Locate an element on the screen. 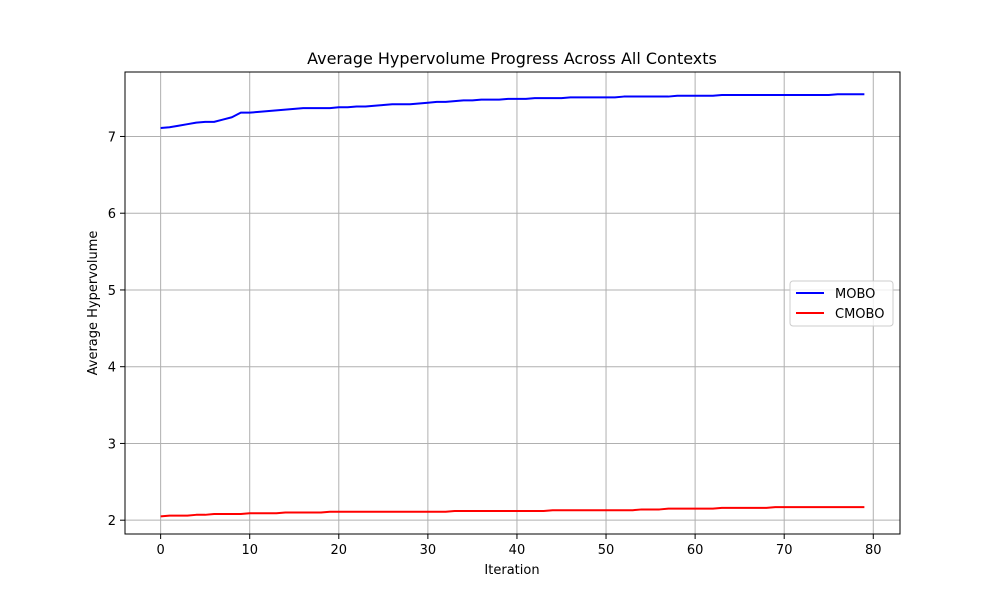 This screenshot has height=600, width=1000. y-tick-label: 5 is located at coordinates (112, 291).